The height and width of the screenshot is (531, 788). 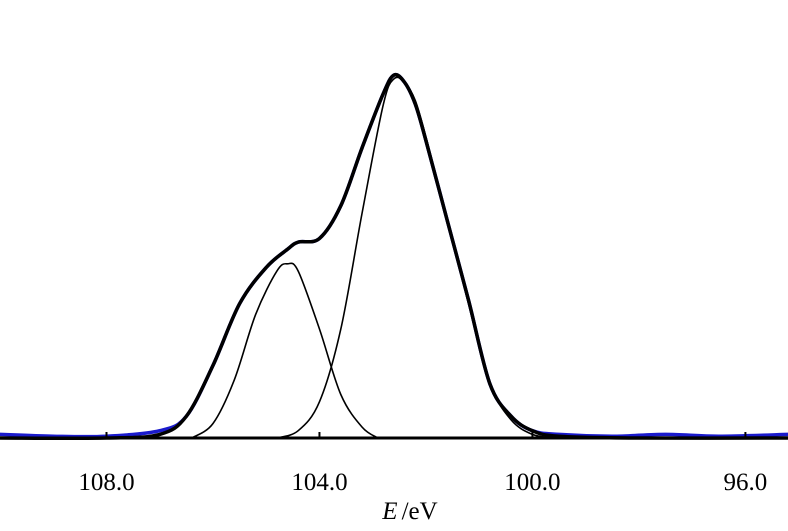 What do you see at coordinates (284, 350) in the screenshot?
I see `component-1-series-line` at bounding box center [284, 350].